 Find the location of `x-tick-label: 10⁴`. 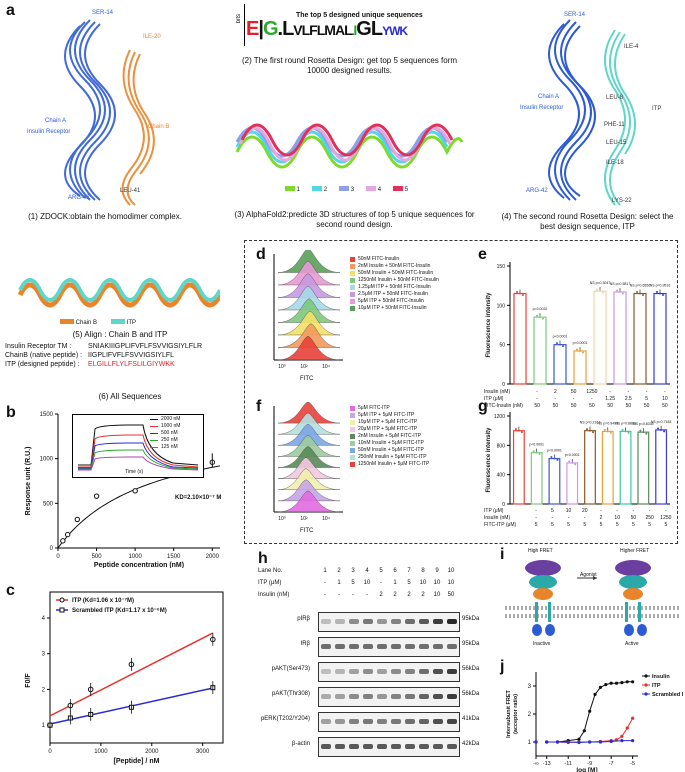

x-tick-label: 10⁴ is located at coordinates (326, 519).